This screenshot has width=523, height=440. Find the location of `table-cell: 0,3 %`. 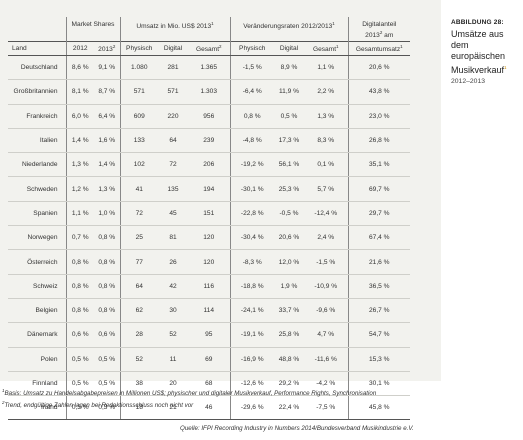

table-cell: 0,3 % is located at coordinates (107, 408).